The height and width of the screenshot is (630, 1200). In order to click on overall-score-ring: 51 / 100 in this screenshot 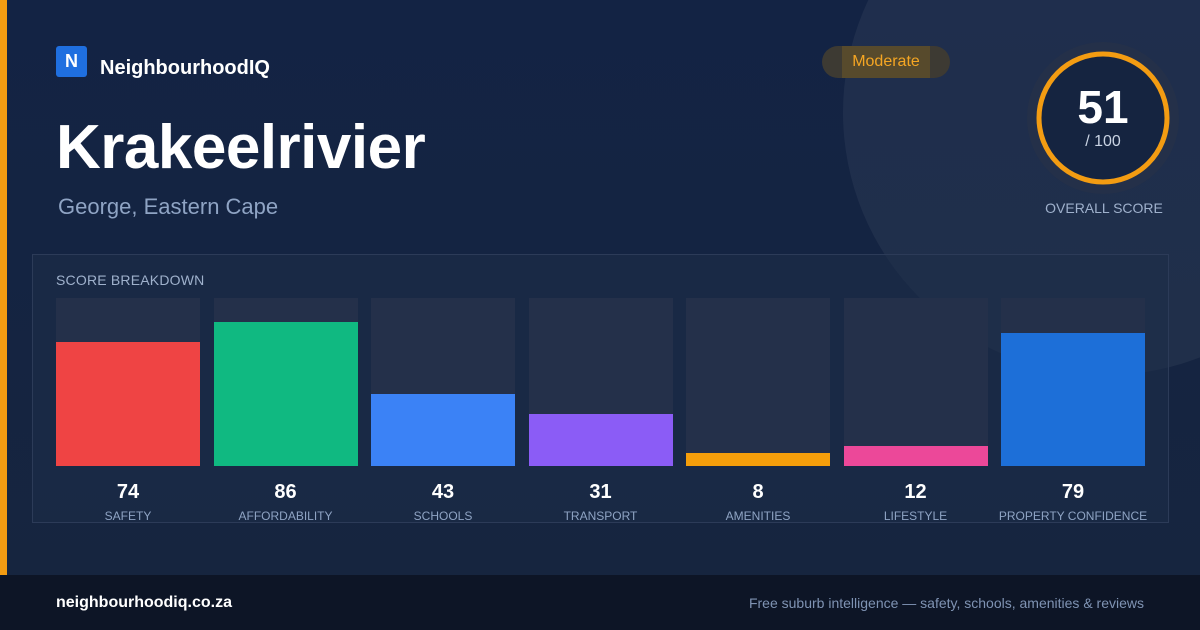, I will do `click(1103, 118)`.